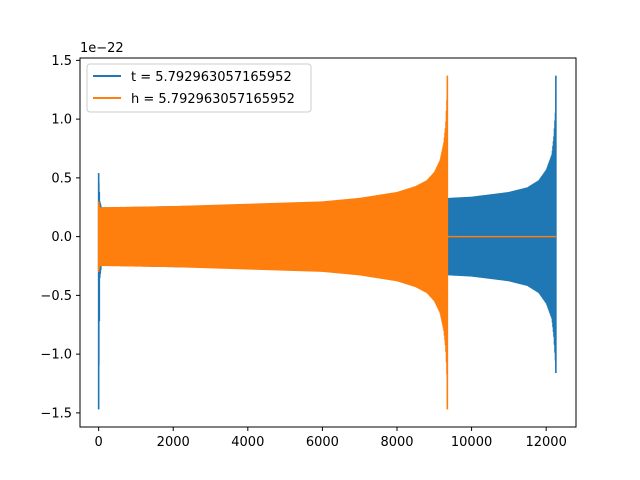 The image size is (640, 480). Describe the element at coordinates (102, 48) in the screenshot. I see `y-offset-label: 1e−22` at that location.